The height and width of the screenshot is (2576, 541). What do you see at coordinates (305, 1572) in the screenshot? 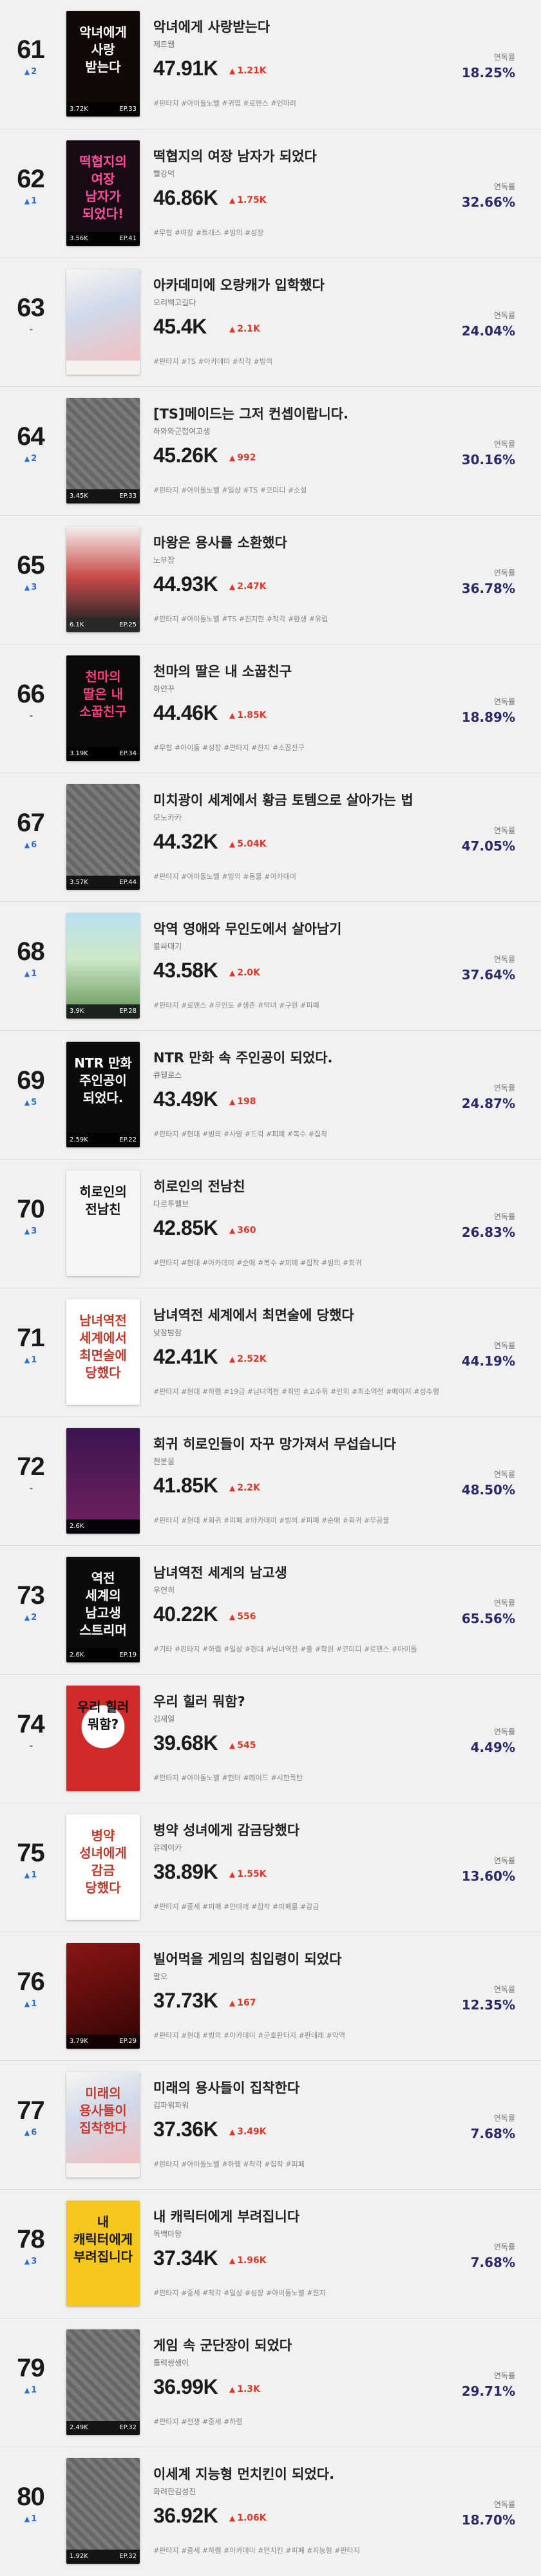
I see `novel-title: 남녀역전 세계의 남고생` at bounding box center [305, 1572].